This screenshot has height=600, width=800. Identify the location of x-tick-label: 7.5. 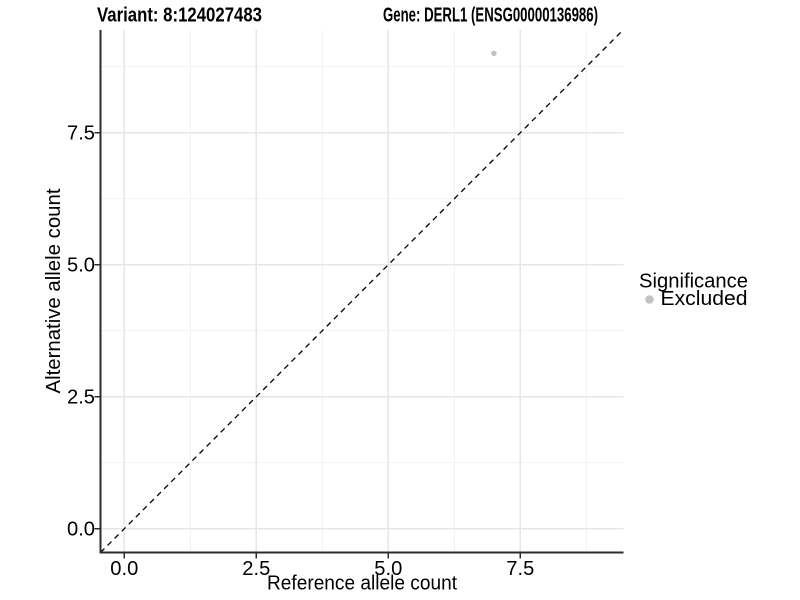
(520, 569).